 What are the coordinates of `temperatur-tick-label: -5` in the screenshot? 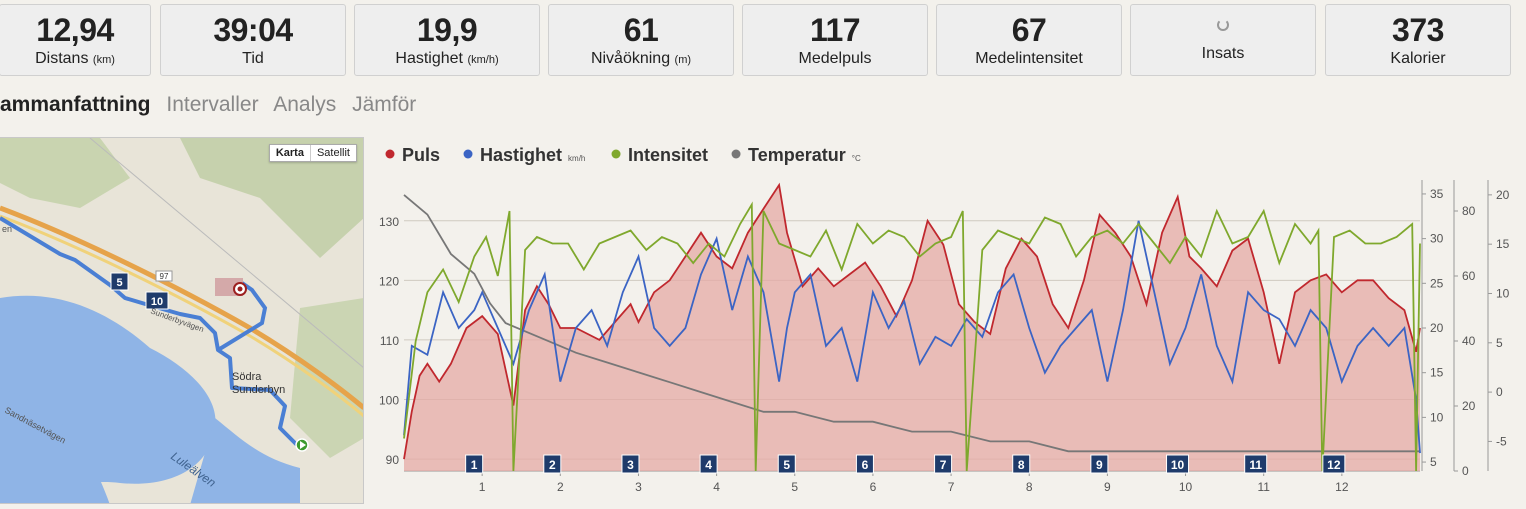 It's located at (1501, 441).